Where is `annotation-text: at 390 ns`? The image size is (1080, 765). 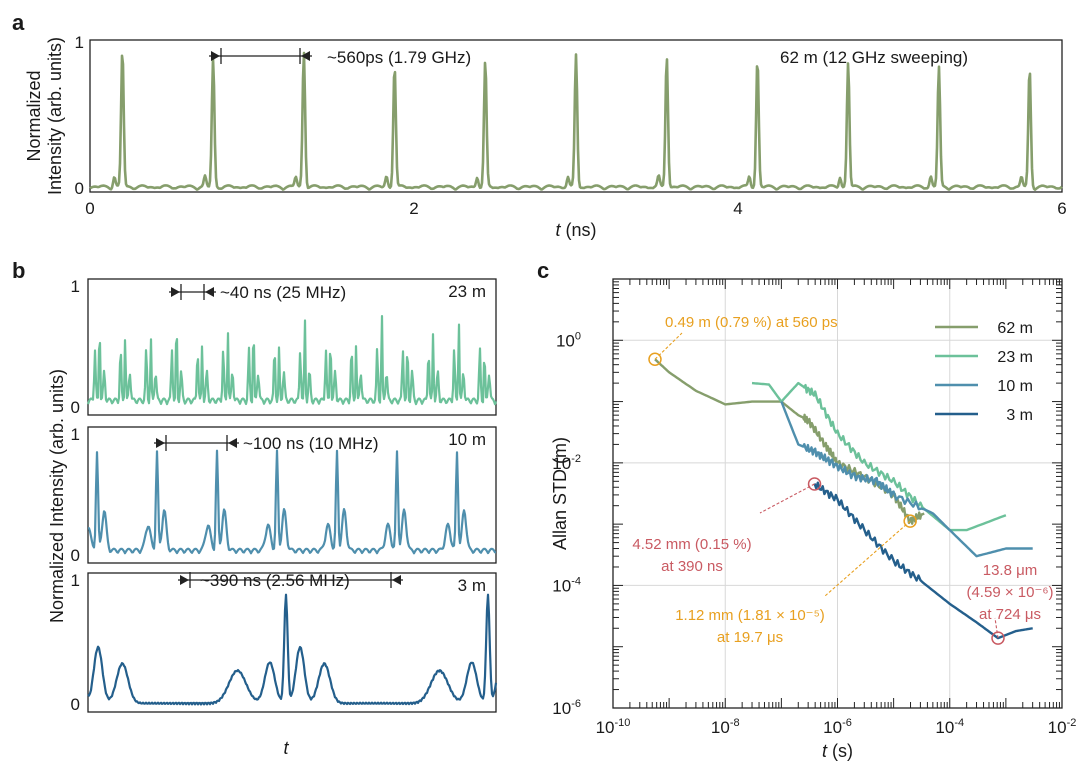
annotation-text: at 390 ns is located at coordinates (692, 566).